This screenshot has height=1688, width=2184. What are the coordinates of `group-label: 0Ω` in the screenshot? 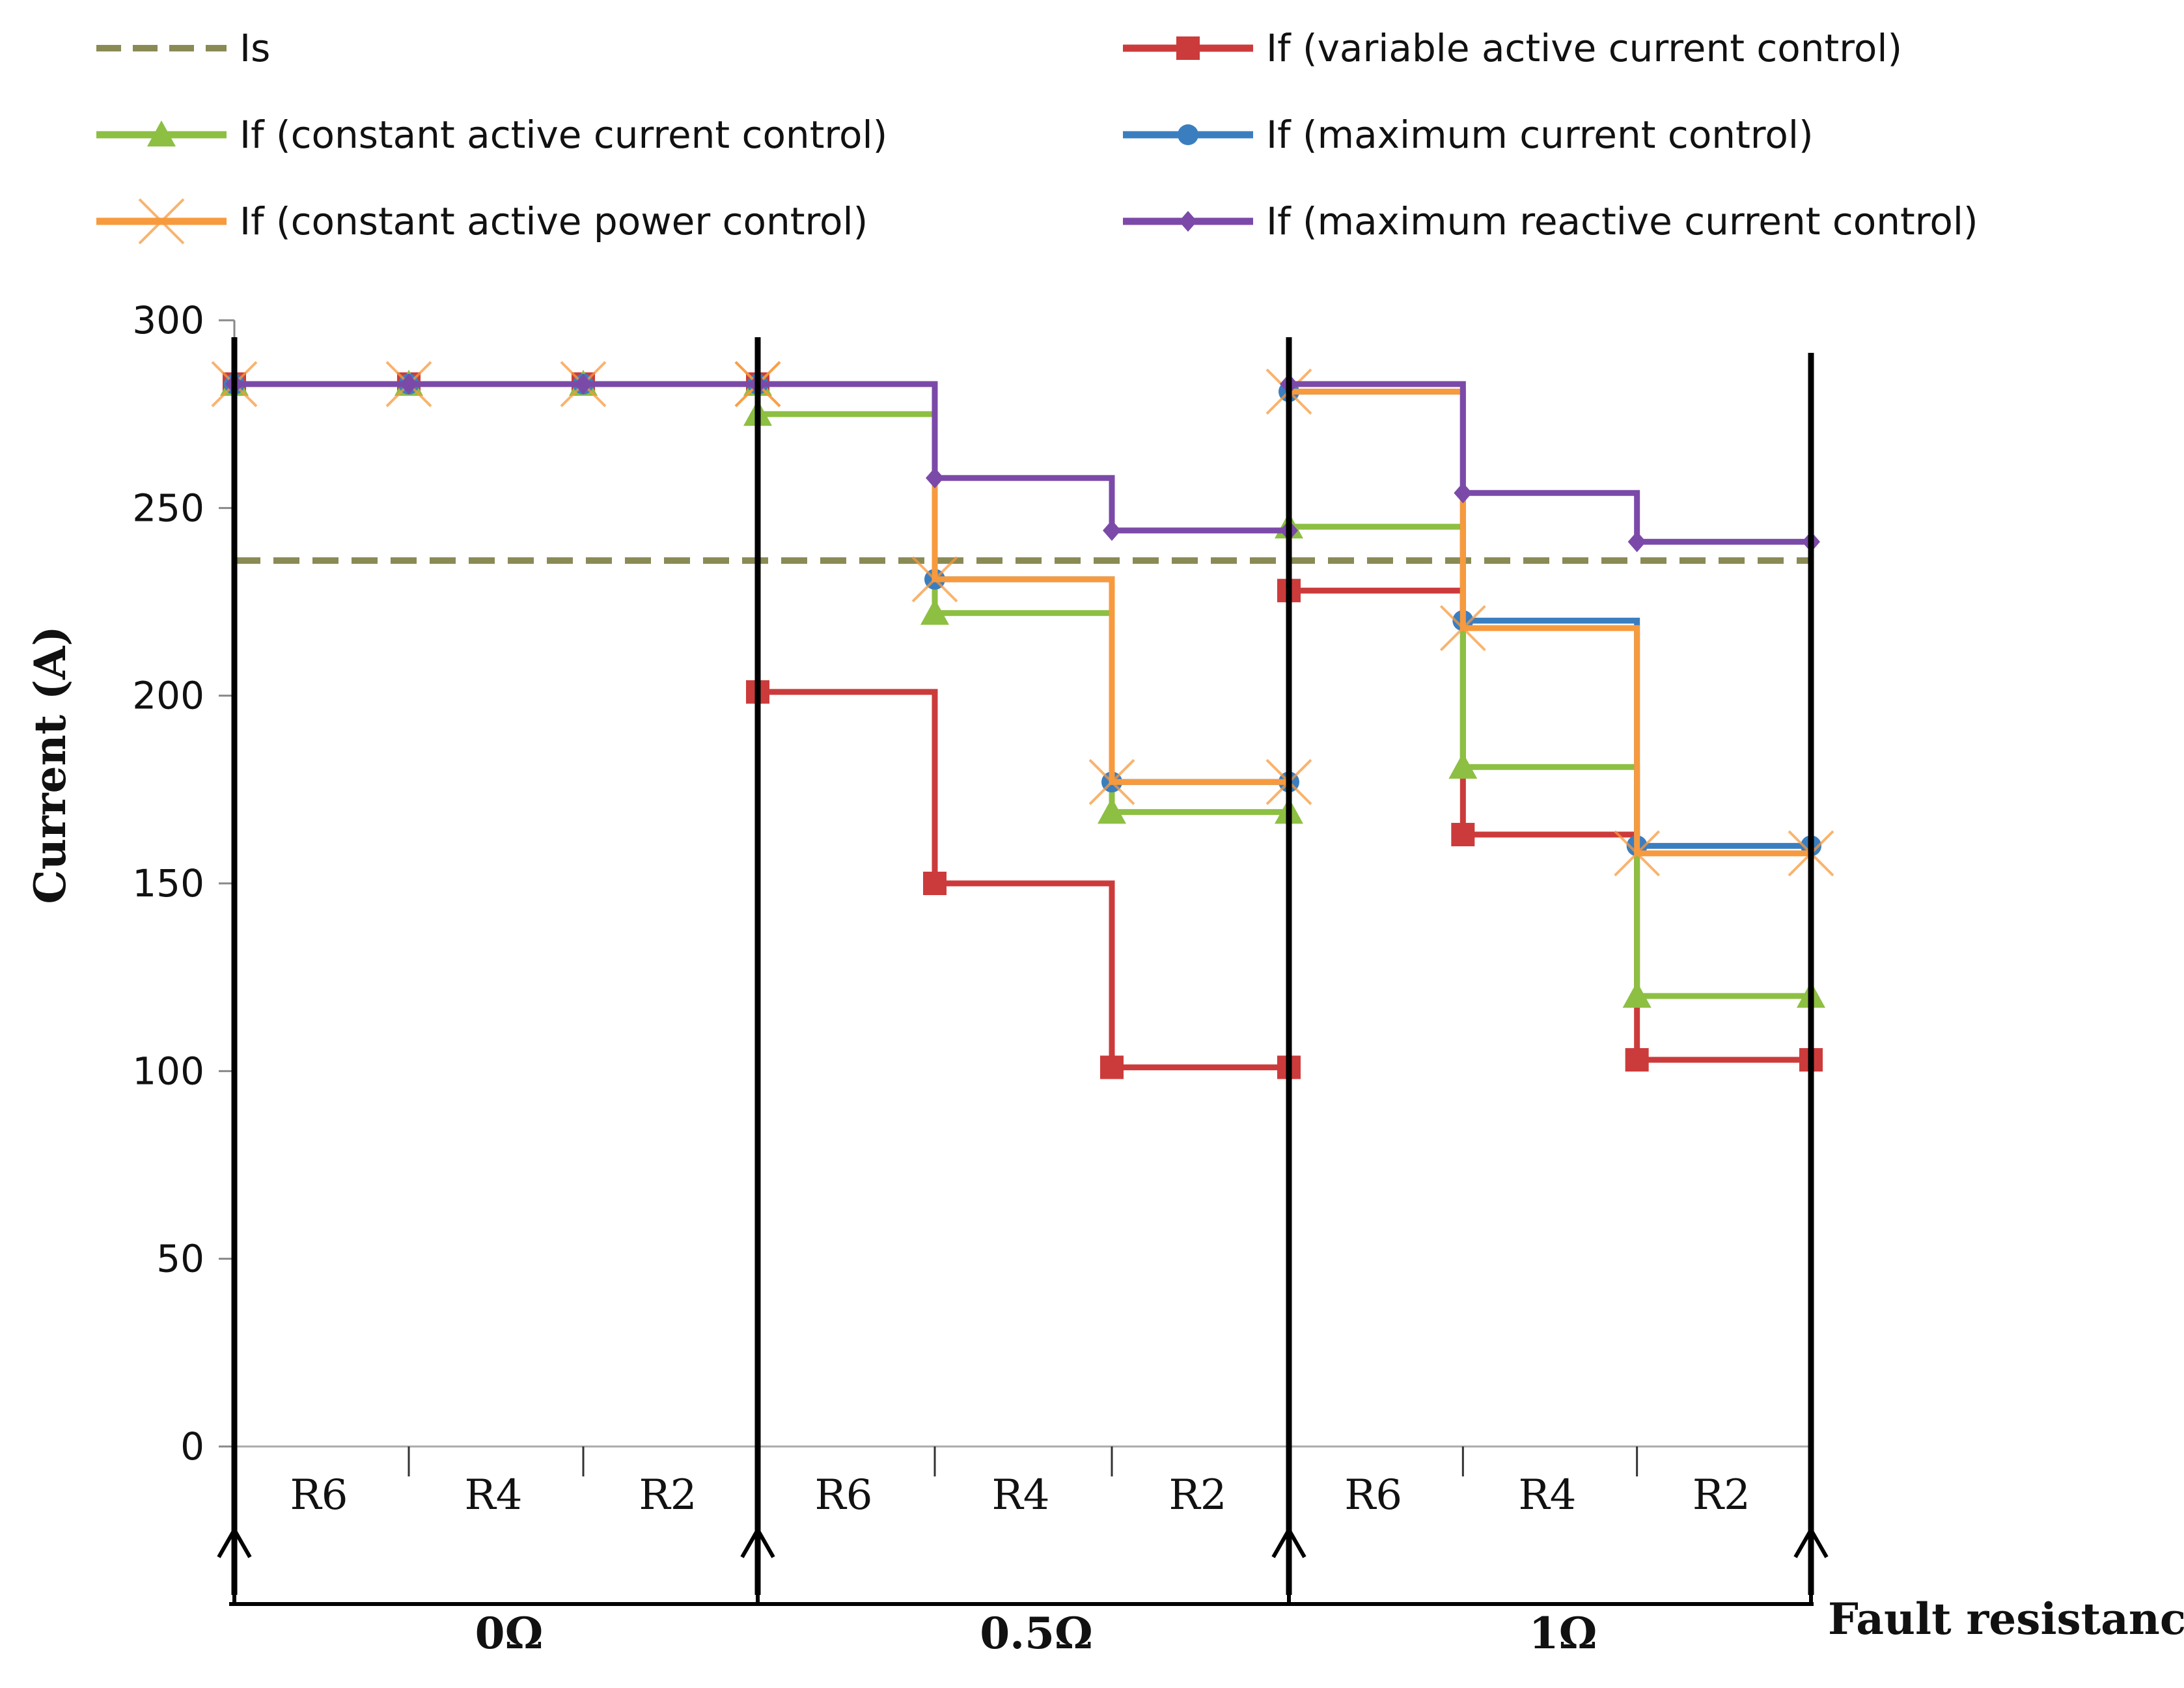 It's located at (509, 1633).